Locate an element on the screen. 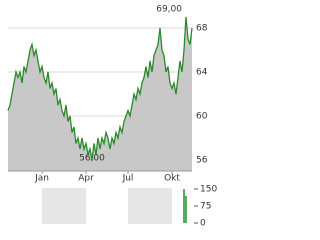 This screenshot has width=320, height=240. y-tick-label: 75 is located at coordinates (205, 207).